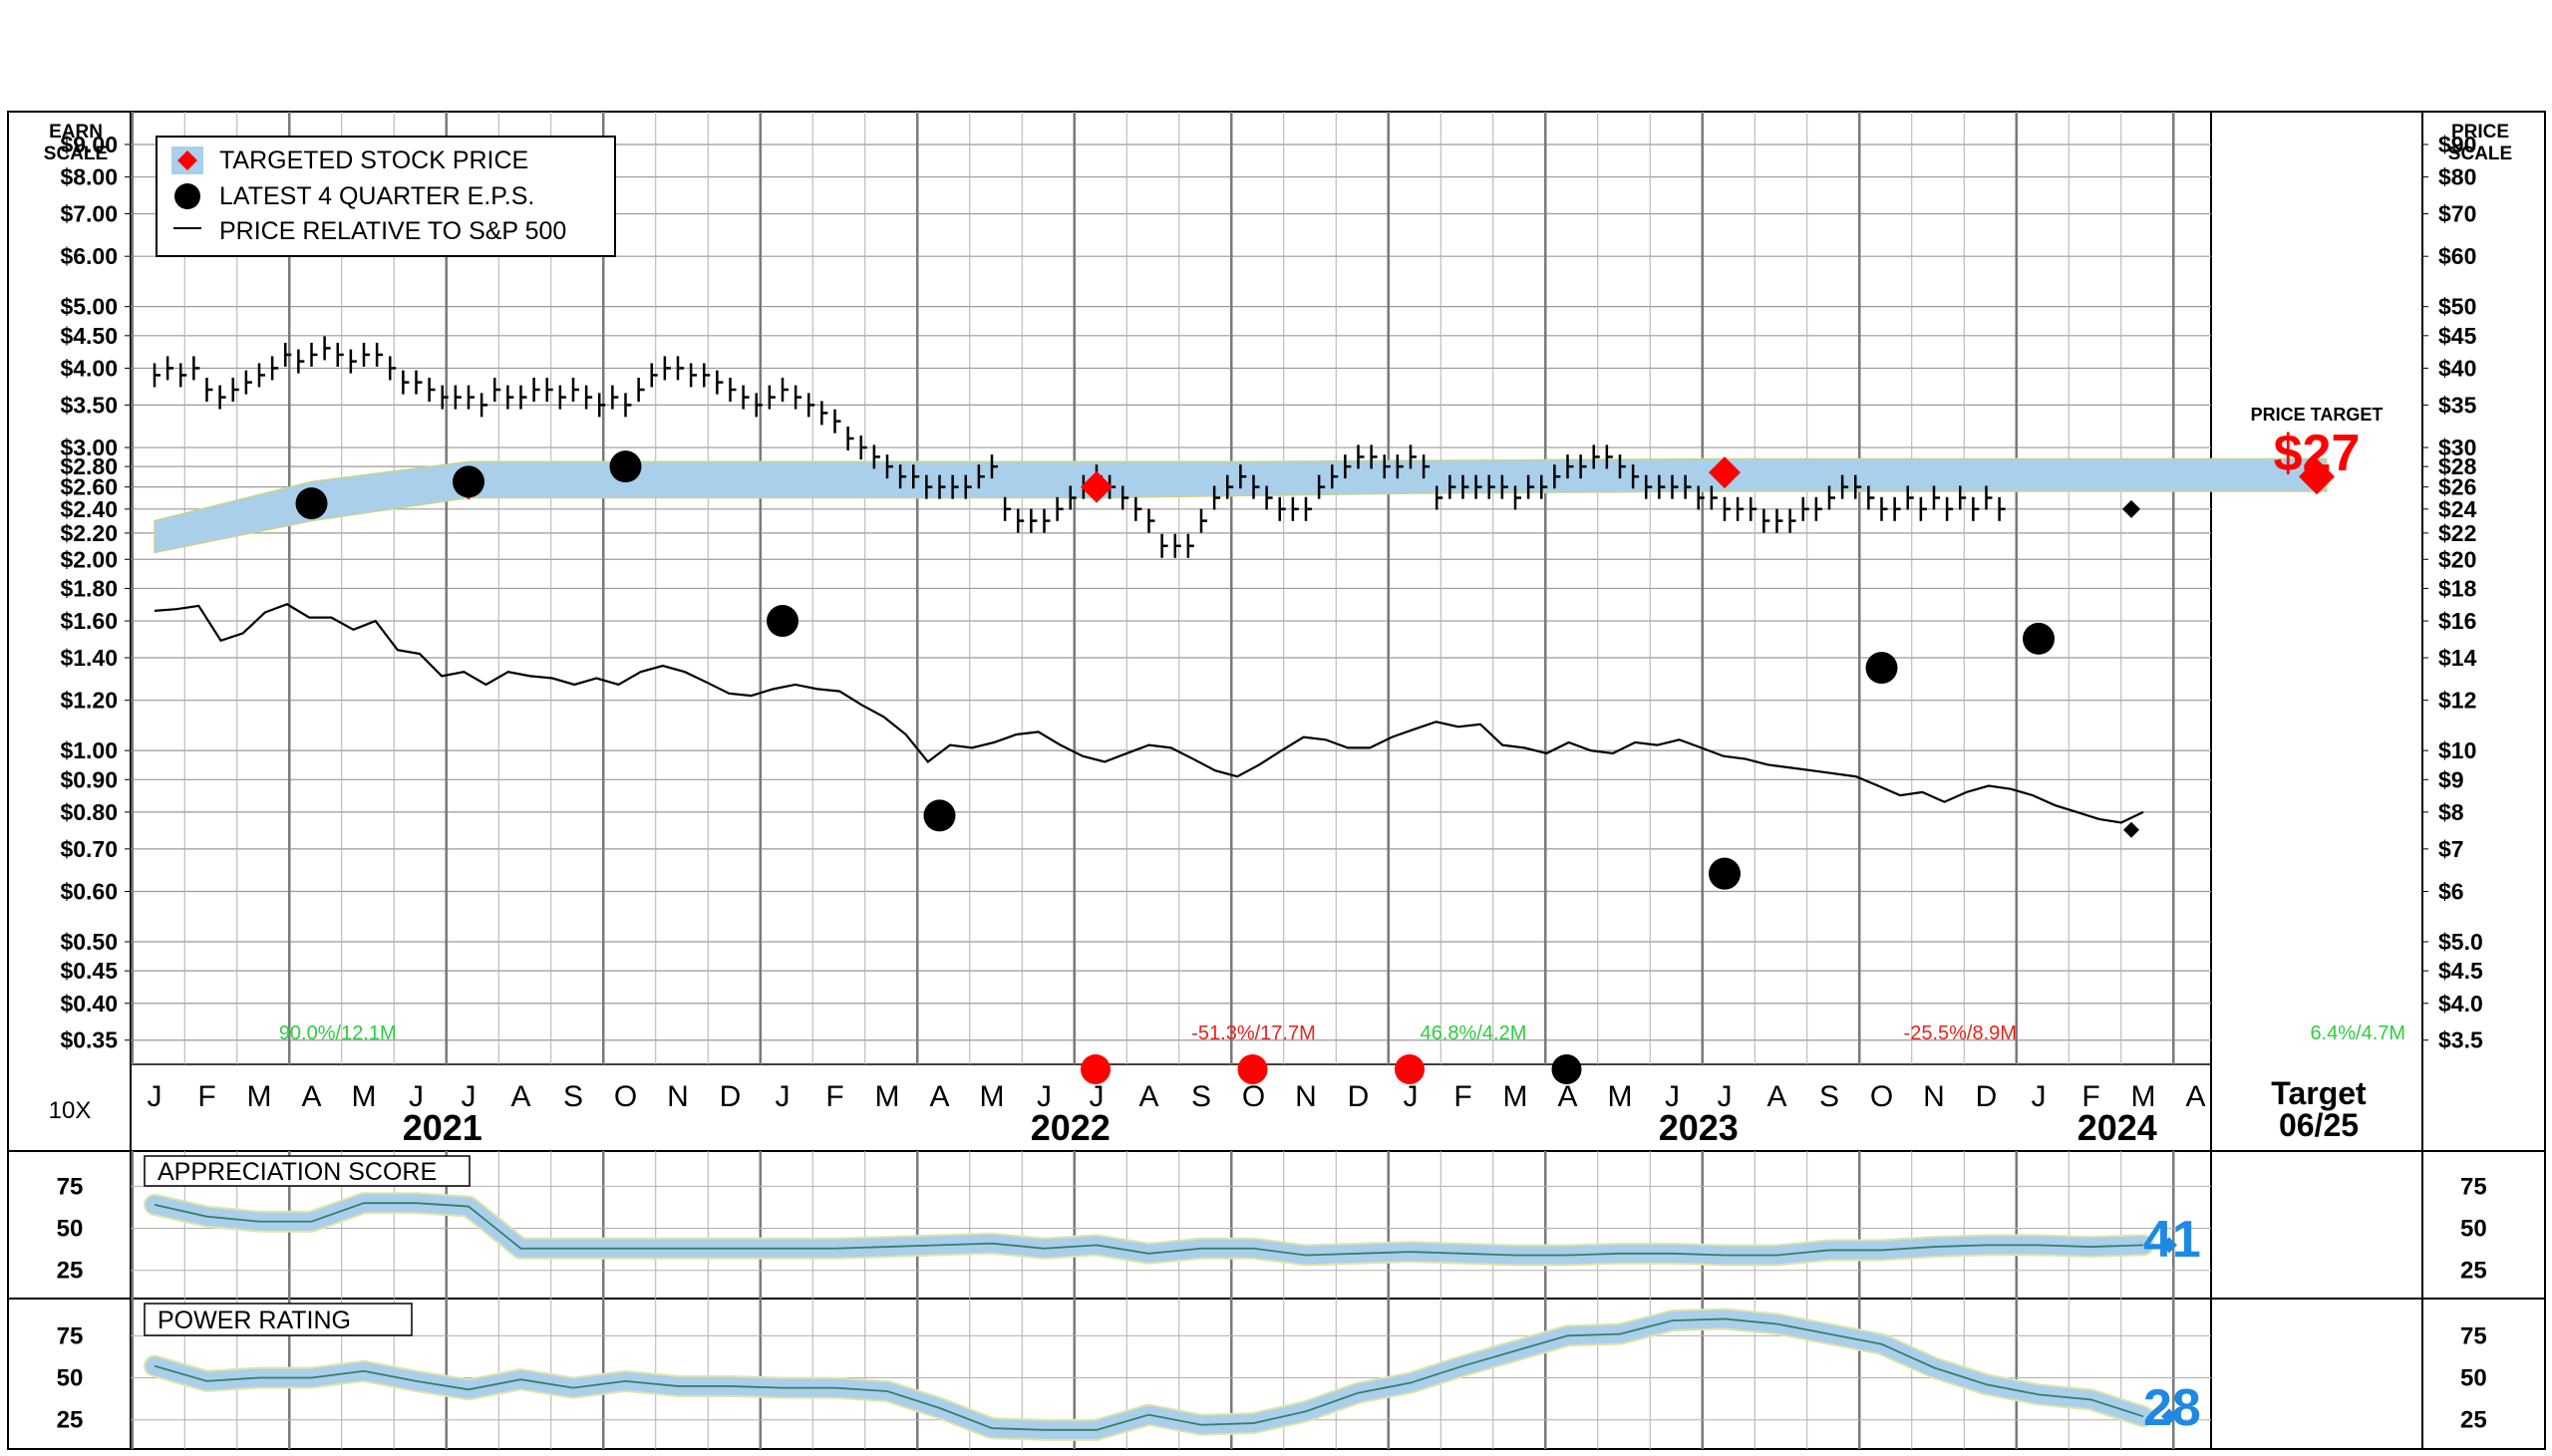 The height and width of the screenshot is (1456, 2552). What do you see at coordinates (2480, 132) in the screenshot?
I see `price-scale-label-1: PRICE` at bounding box center [2480, 132].